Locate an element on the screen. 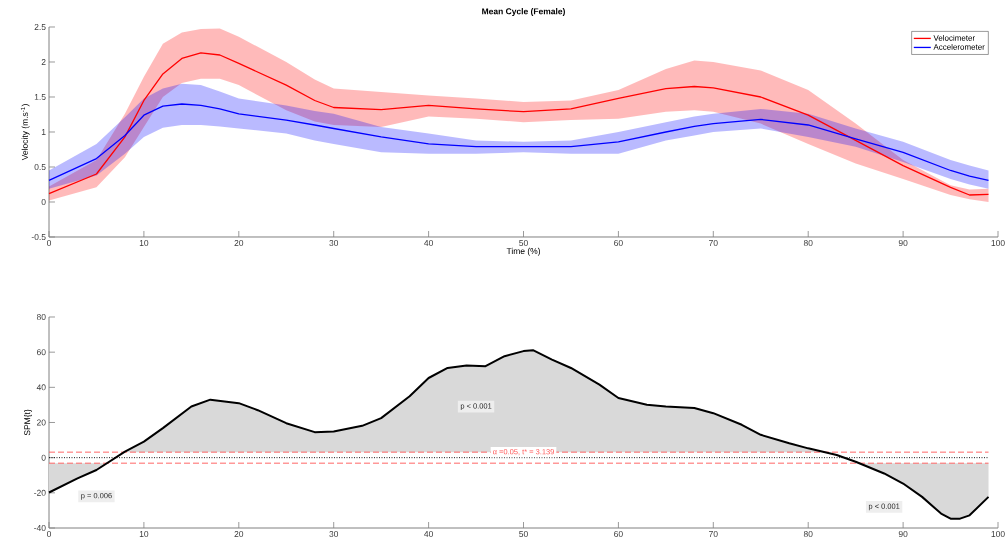  y-tick-label: 1 is located at coordinates (43, 132).